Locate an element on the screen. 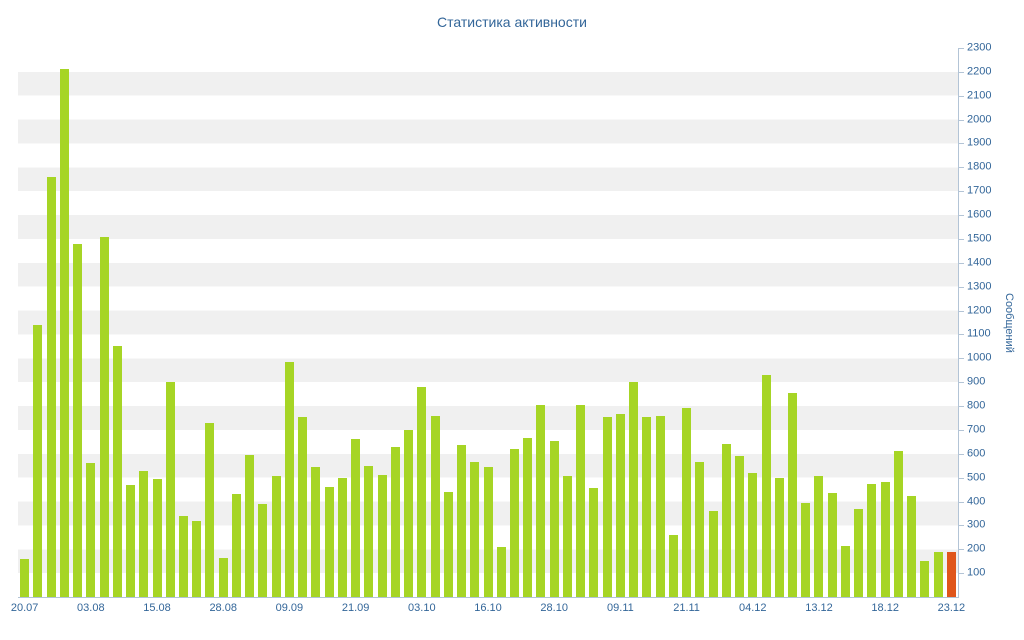  x-axis-tick-label: 04.12 is located at coordinates (753, 608).